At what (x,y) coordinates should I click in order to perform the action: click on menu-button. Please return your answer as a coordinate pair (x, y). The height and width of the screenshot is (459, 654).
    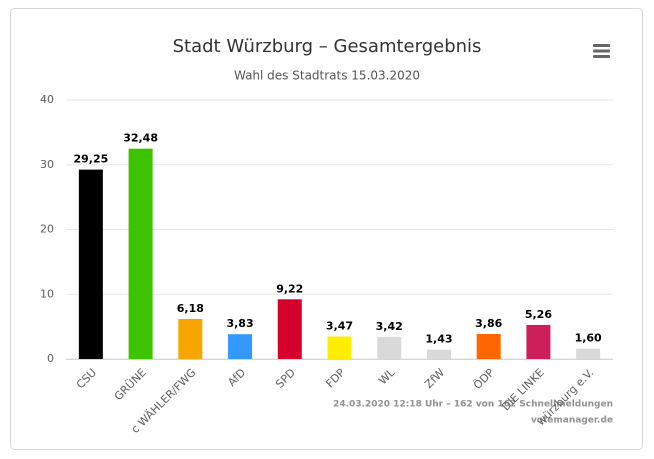
    Looking at the image, I should click on (601, 51).